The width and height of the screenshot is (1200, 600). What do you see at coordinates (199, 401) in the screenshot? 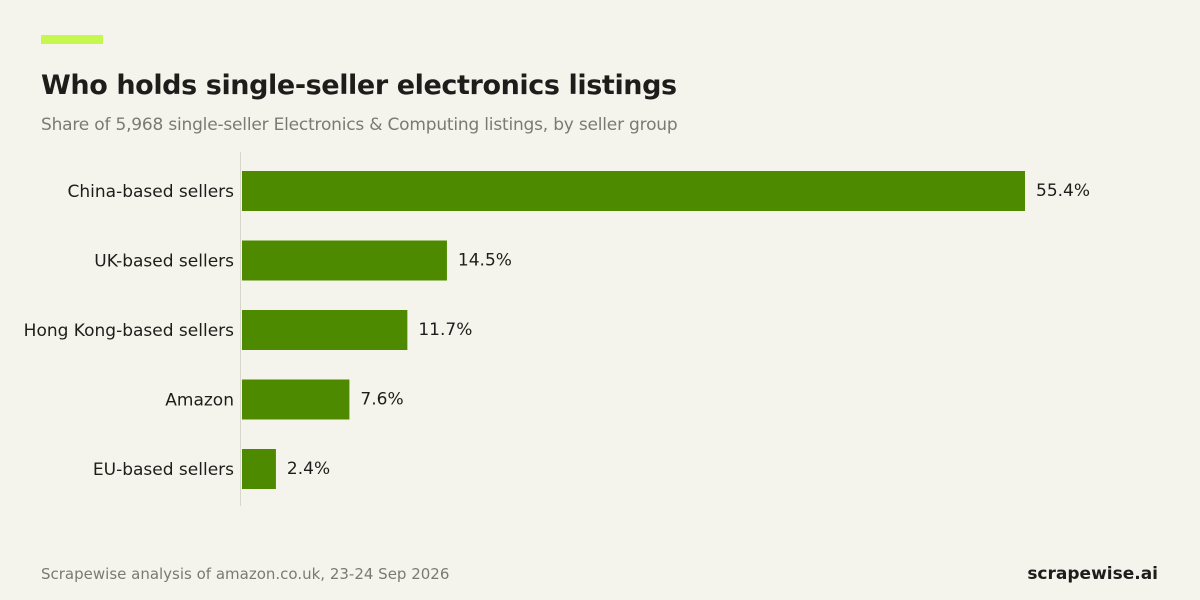
I see `category-label-3: Amazon` at bounding box center [199, 401].